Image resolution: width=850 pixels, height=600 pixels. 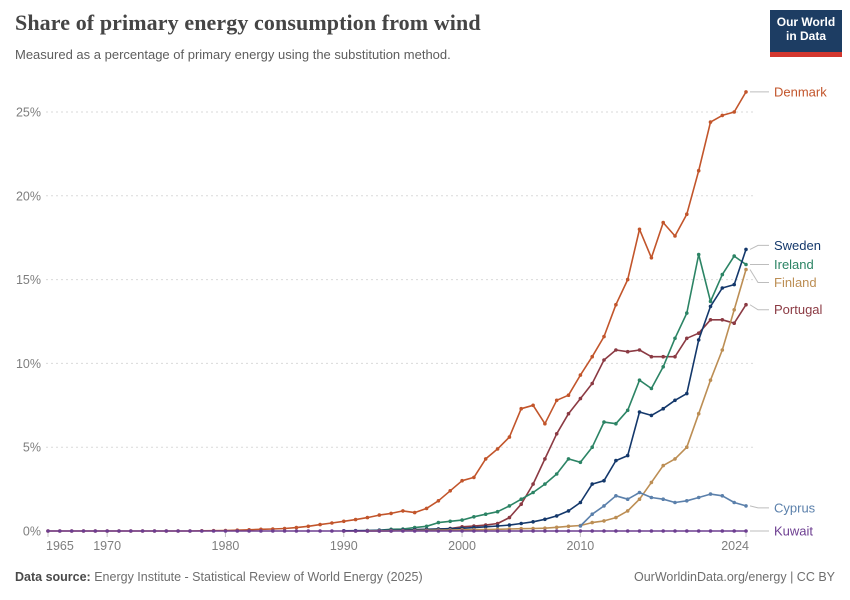 What do you see at coordinates (795, 507) in the screenshot?
I see `series-label-cyprus: Cyprus` at bounding box center [795, 507].